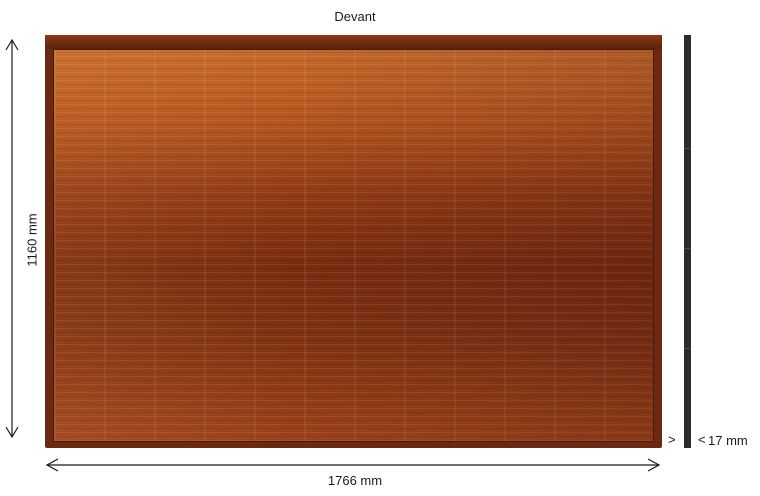 The height and width of the screenshot is (496, 760). Describe the element at coordinates (12, 432) in the screenshot. I see `height-arrow-bottom` at that location.